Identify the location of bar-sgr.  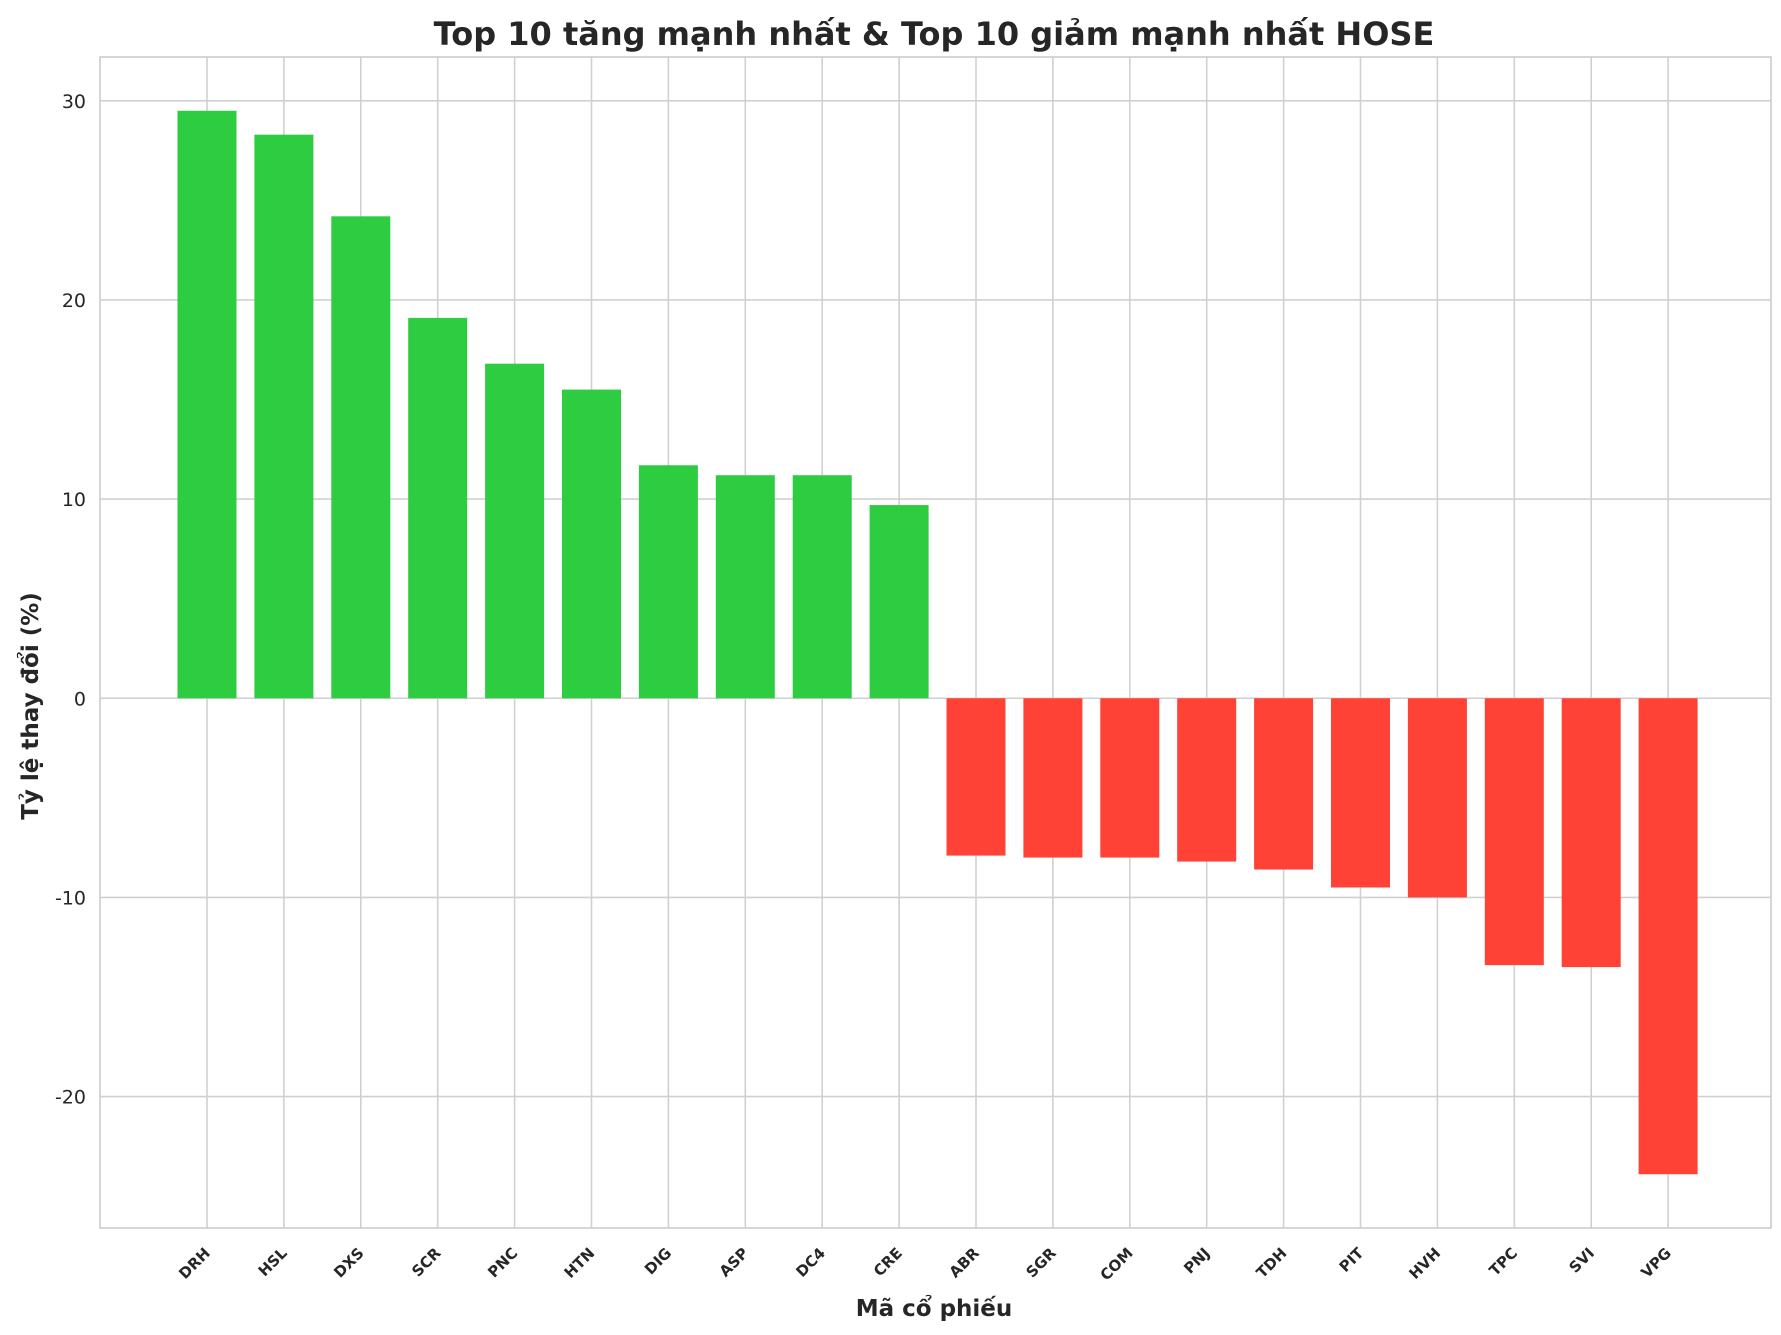
(1053, 778).